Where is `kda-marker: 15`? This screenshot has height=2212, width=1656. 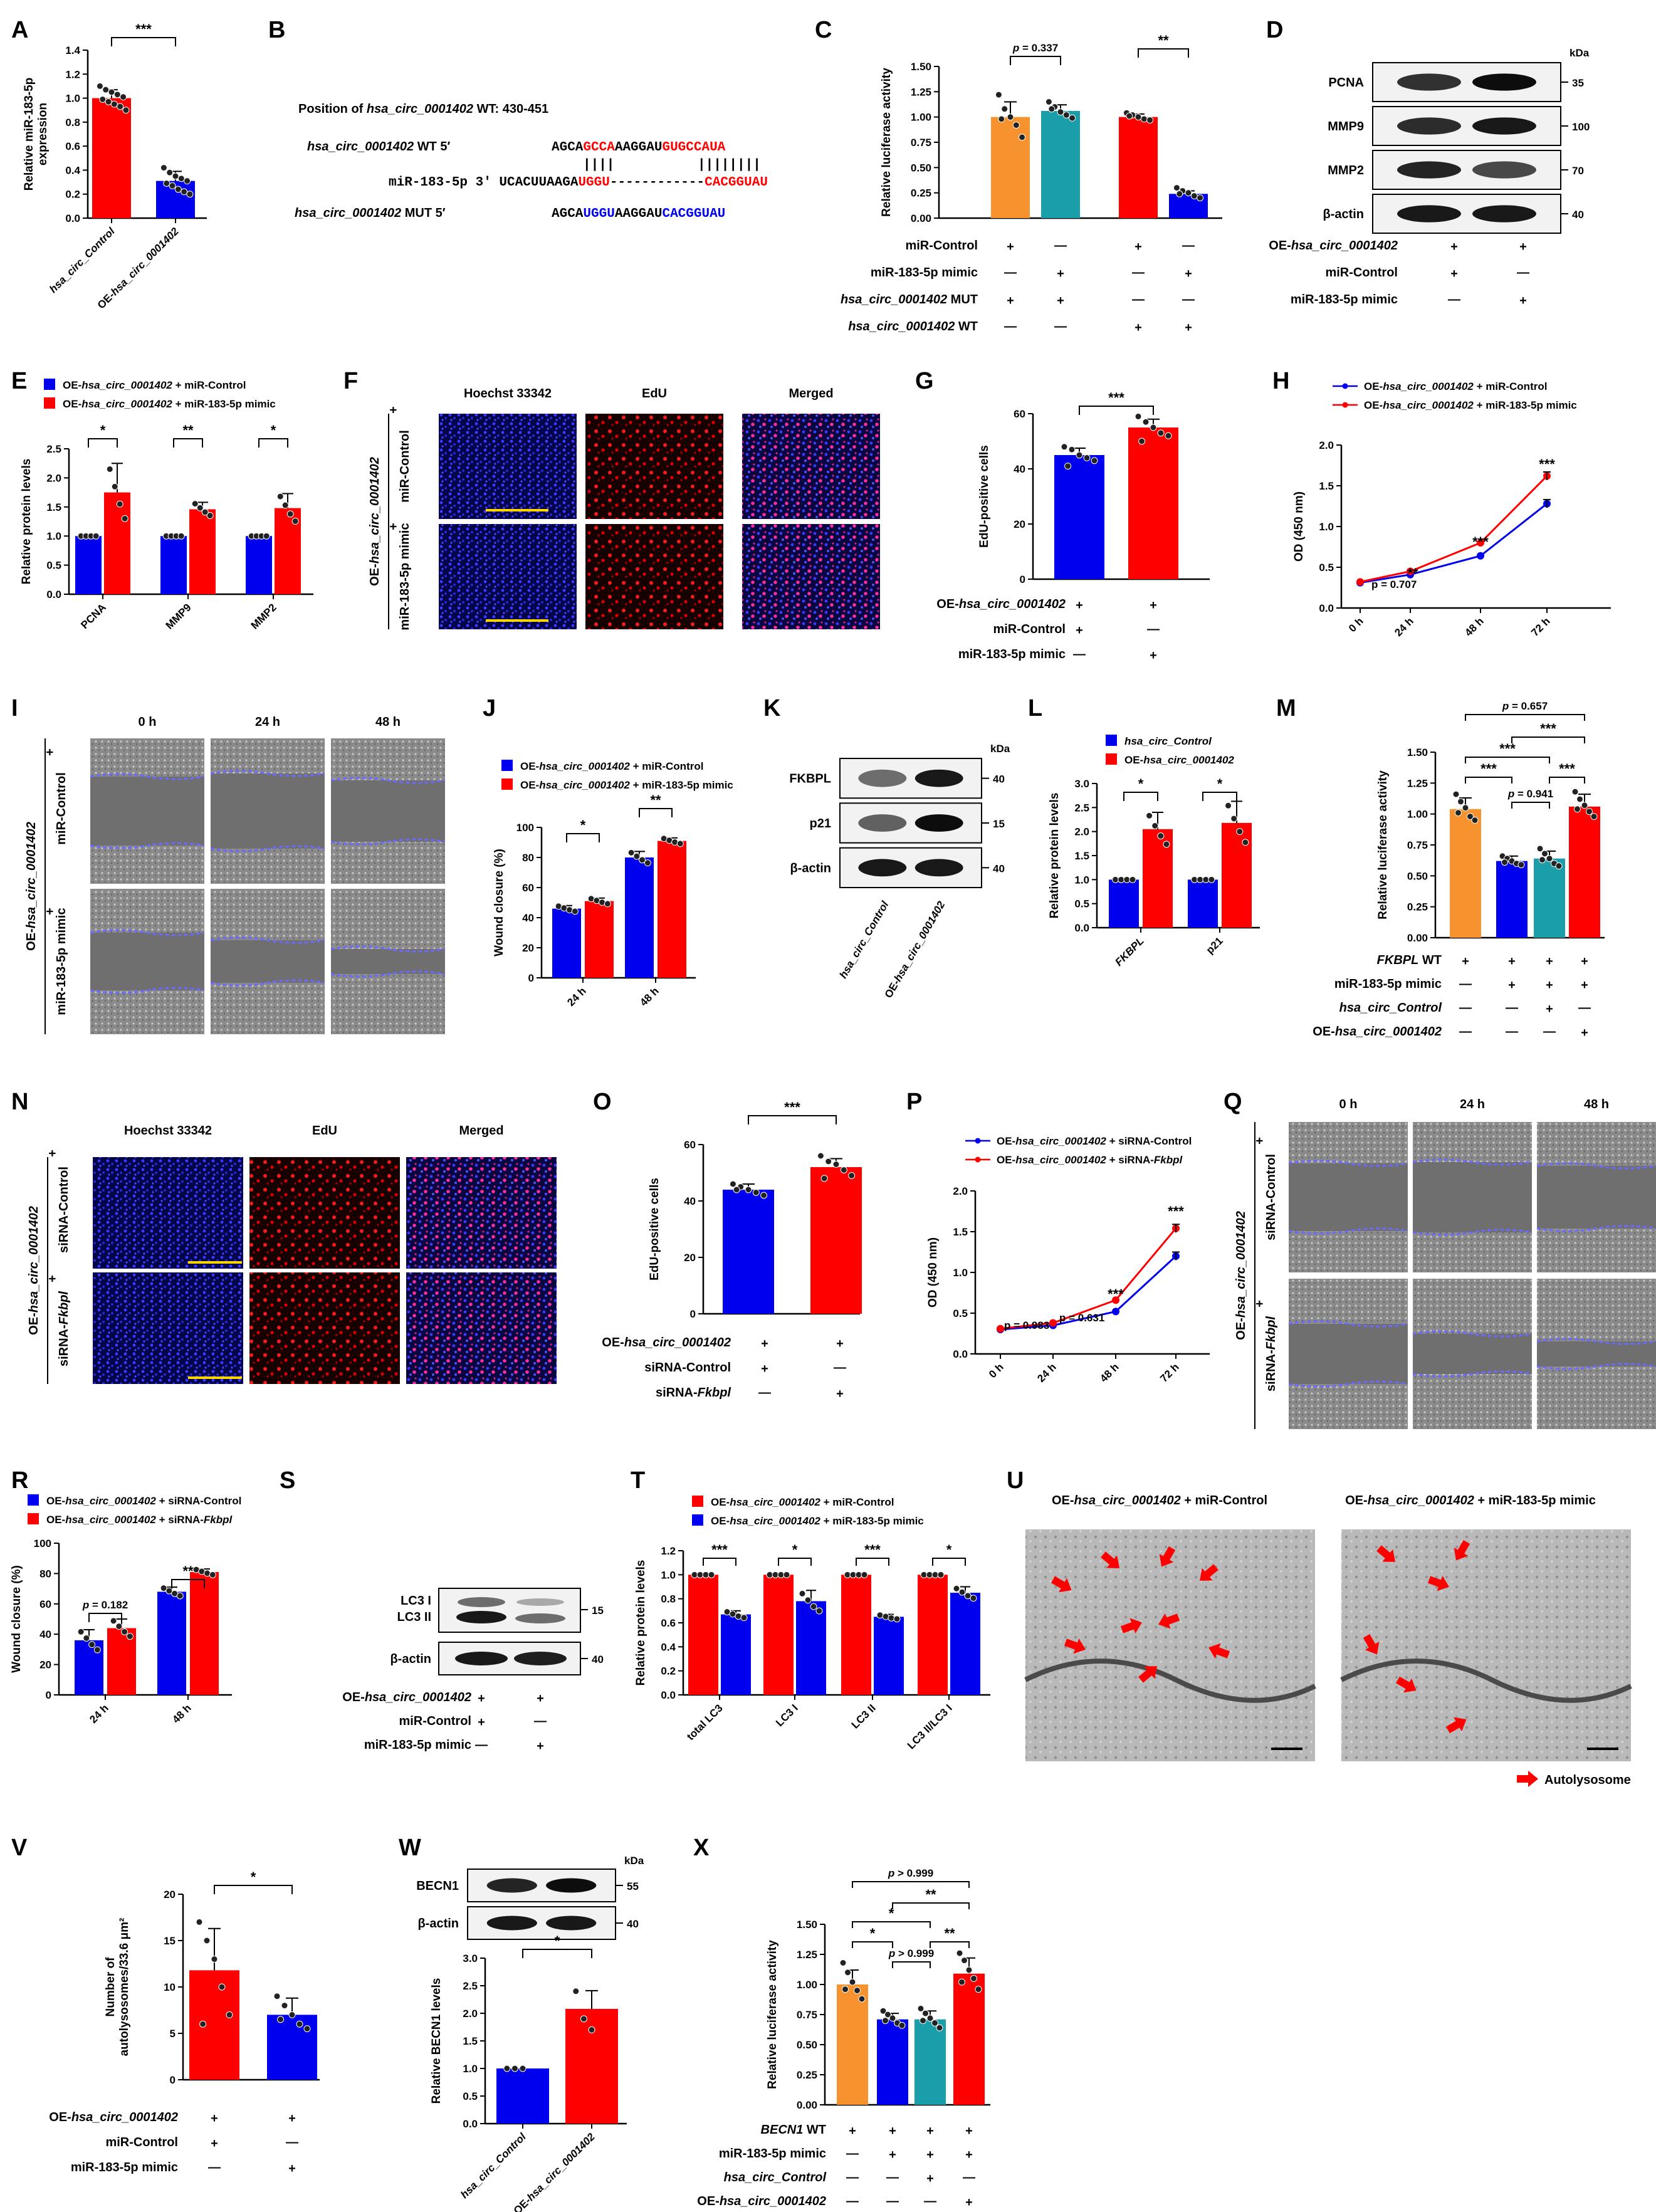
kda-marker: 15 is located at coordinates (598, 1611).